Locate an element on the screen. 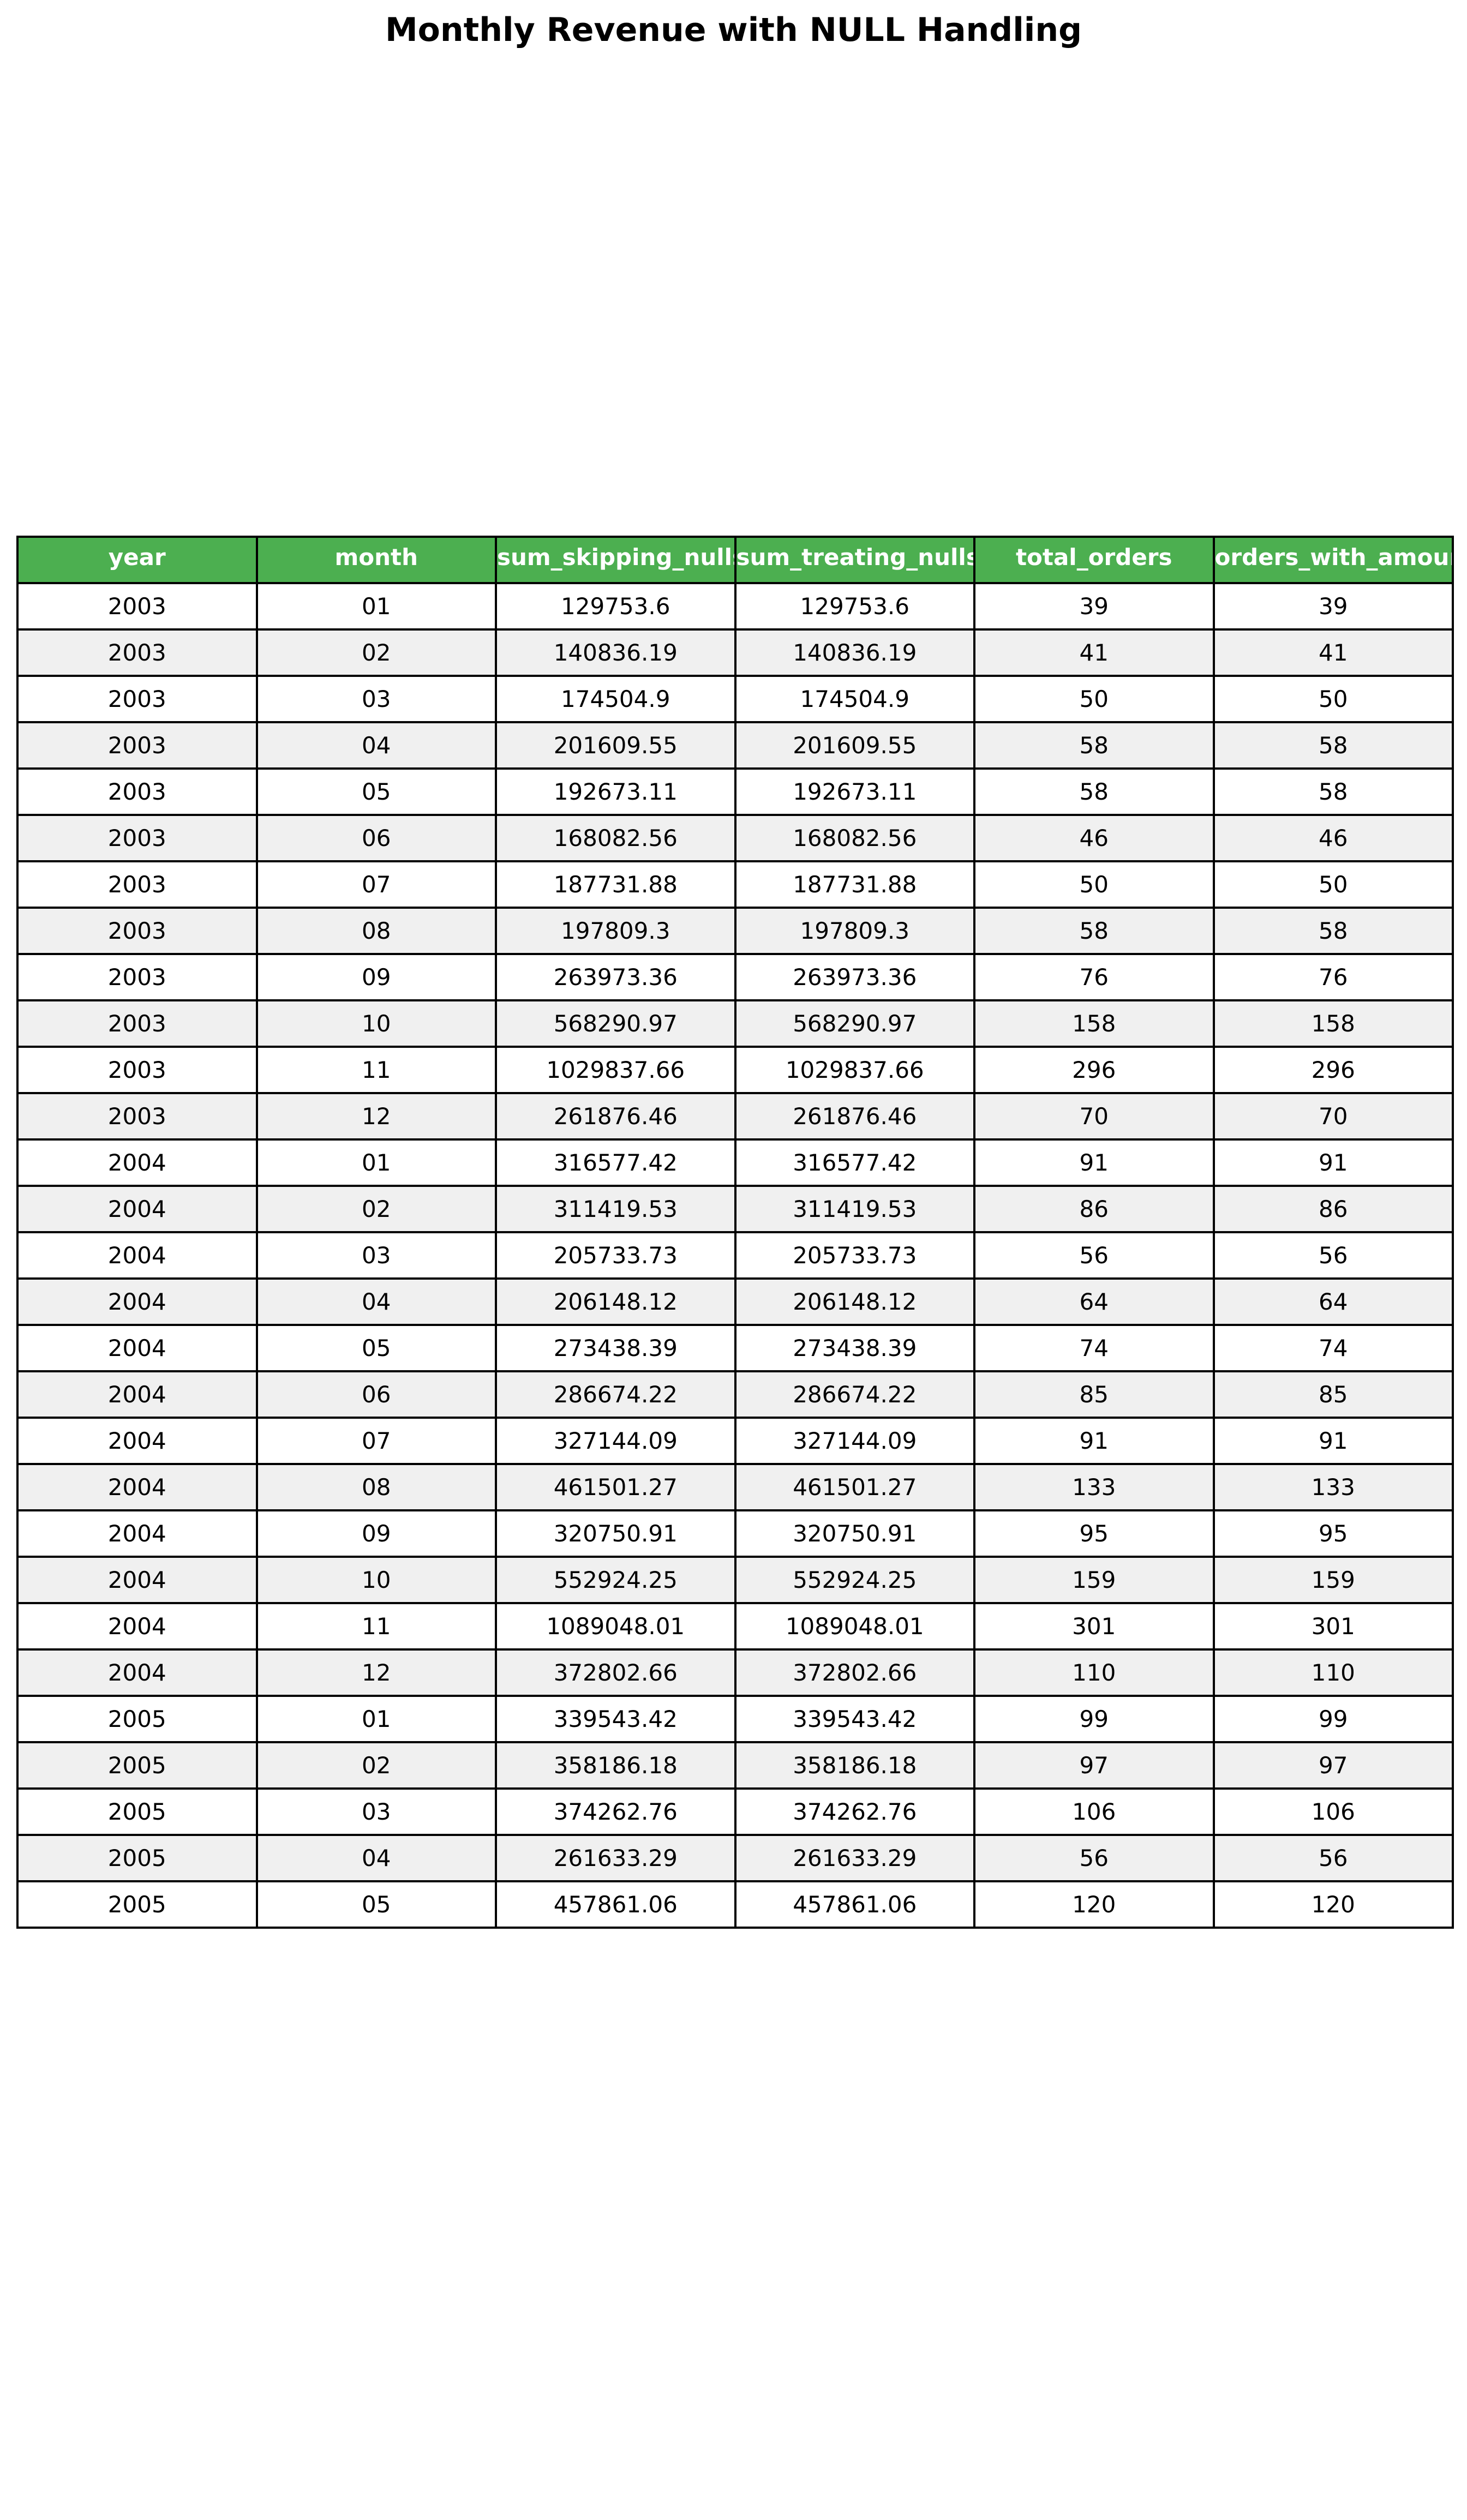 Image resolution: width=1467 pixels, height=2520 pixels. cell-total-orders: 91 is located at coordinates (1094, 1441).